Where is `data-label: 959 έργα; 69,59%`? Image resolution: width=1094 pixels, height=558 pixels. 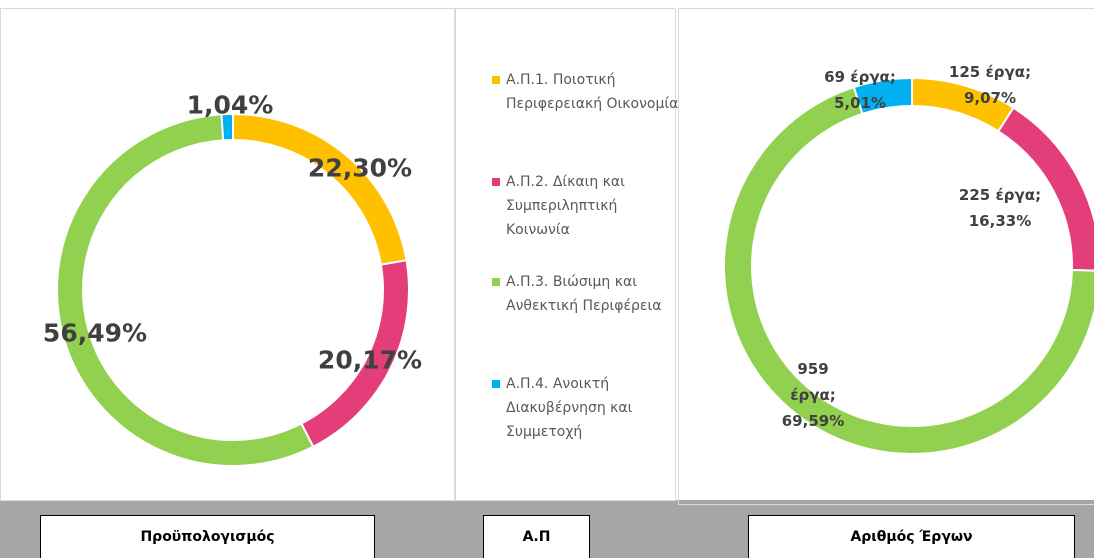 data-label: 959 έργα; 69,59% is located at coordinates (813, 395).